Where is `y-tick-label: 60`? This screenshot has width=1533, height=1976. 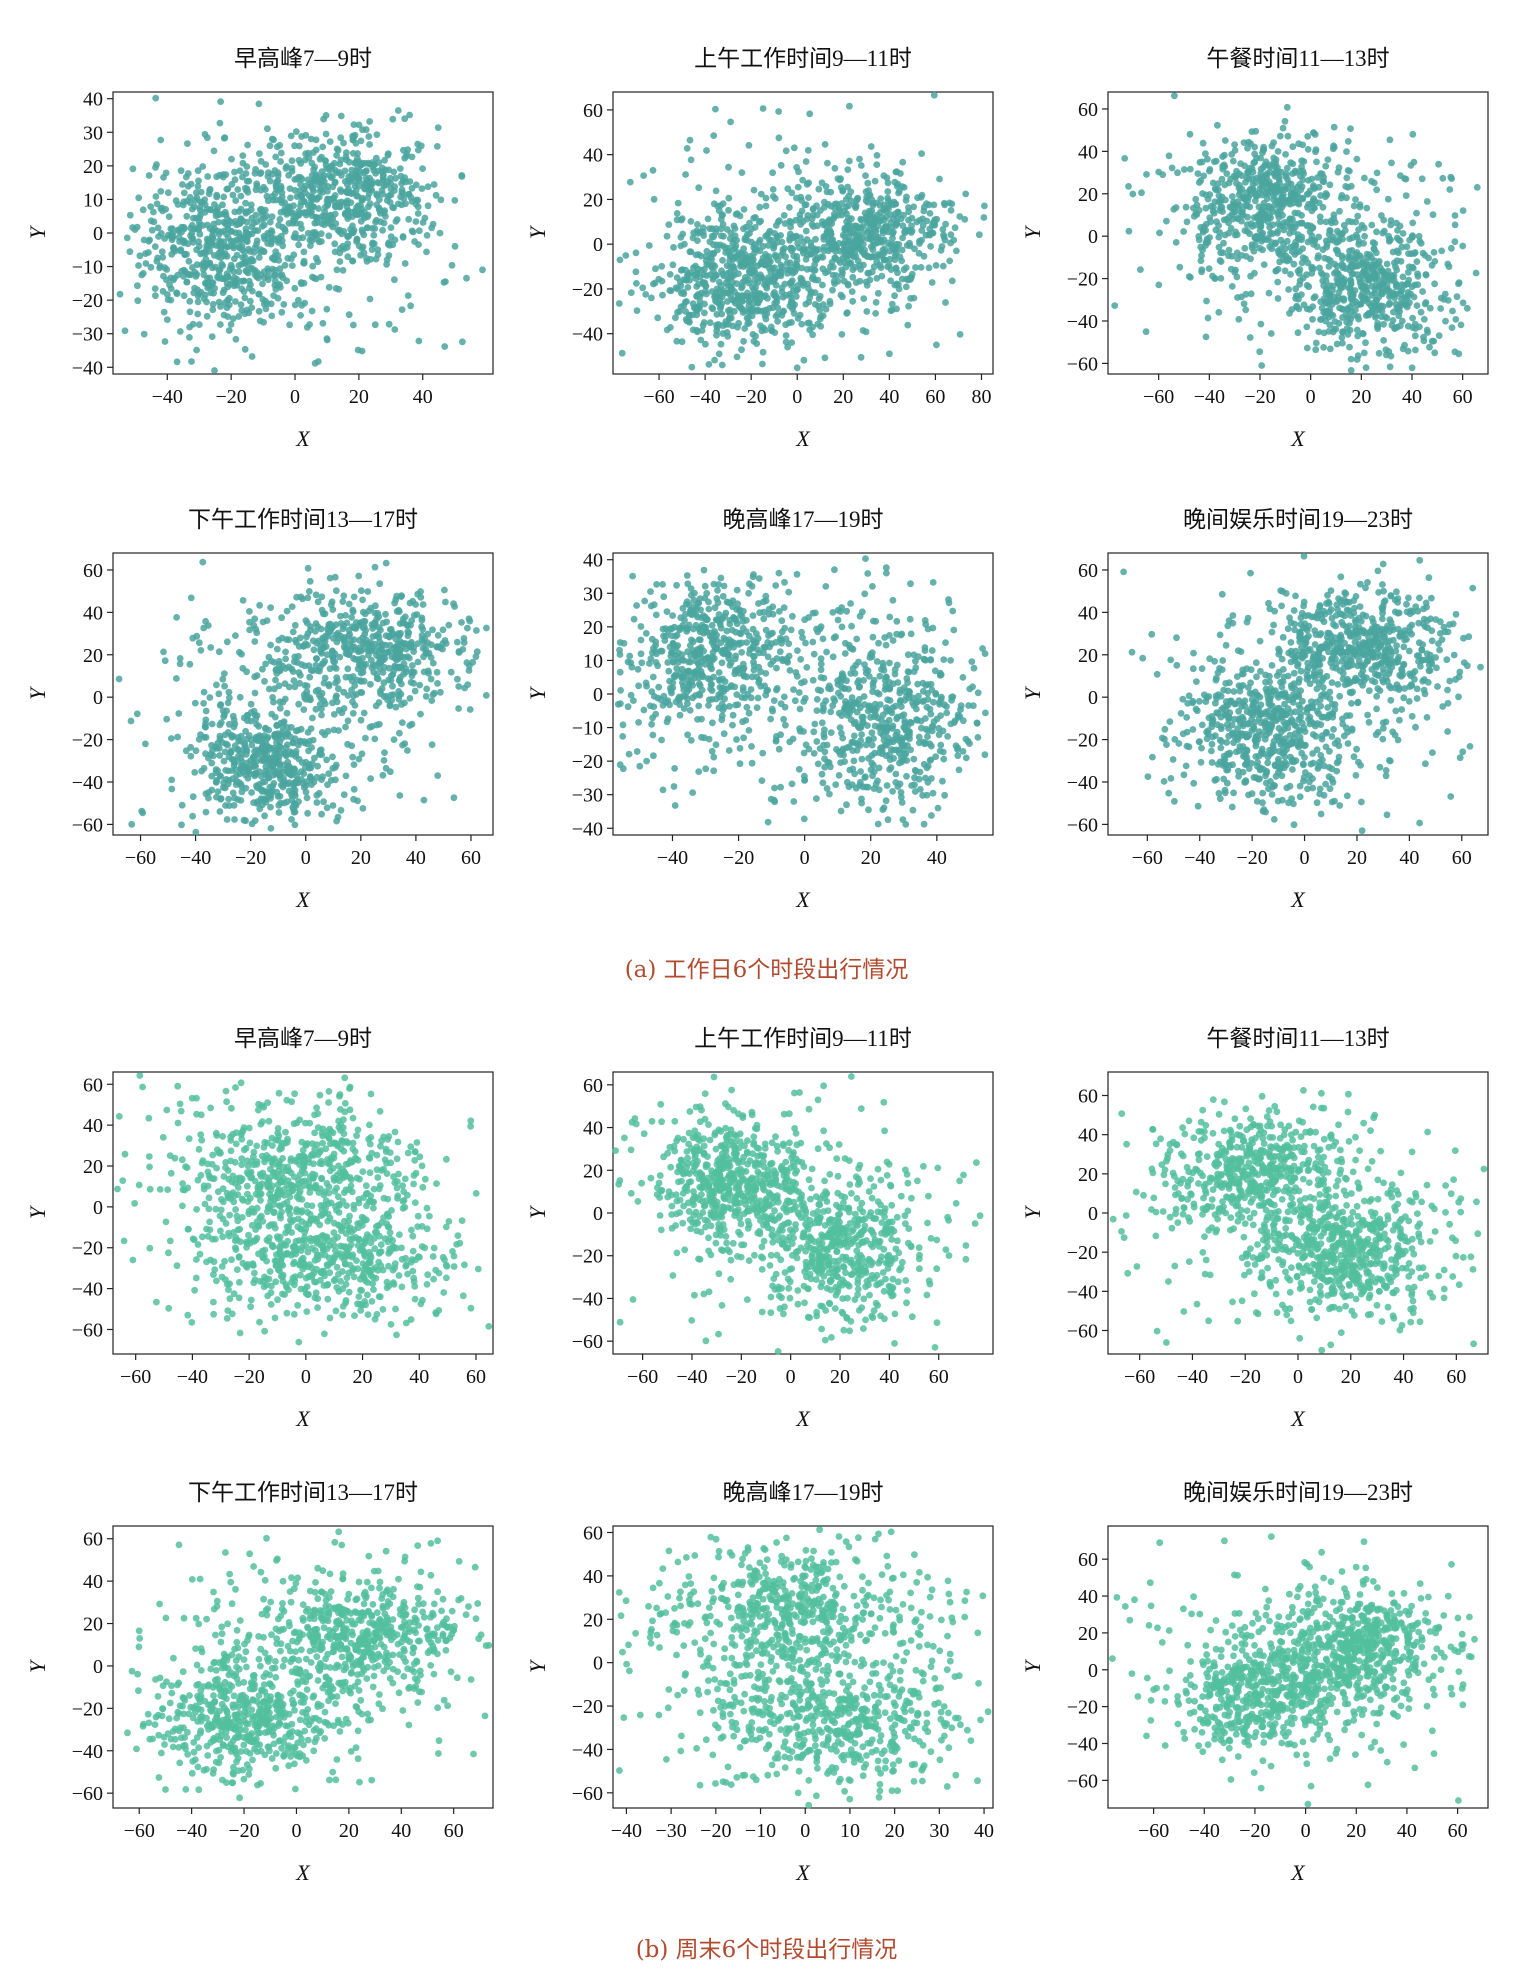 y-tick-label: 60 is located at coordinates (93, 571).